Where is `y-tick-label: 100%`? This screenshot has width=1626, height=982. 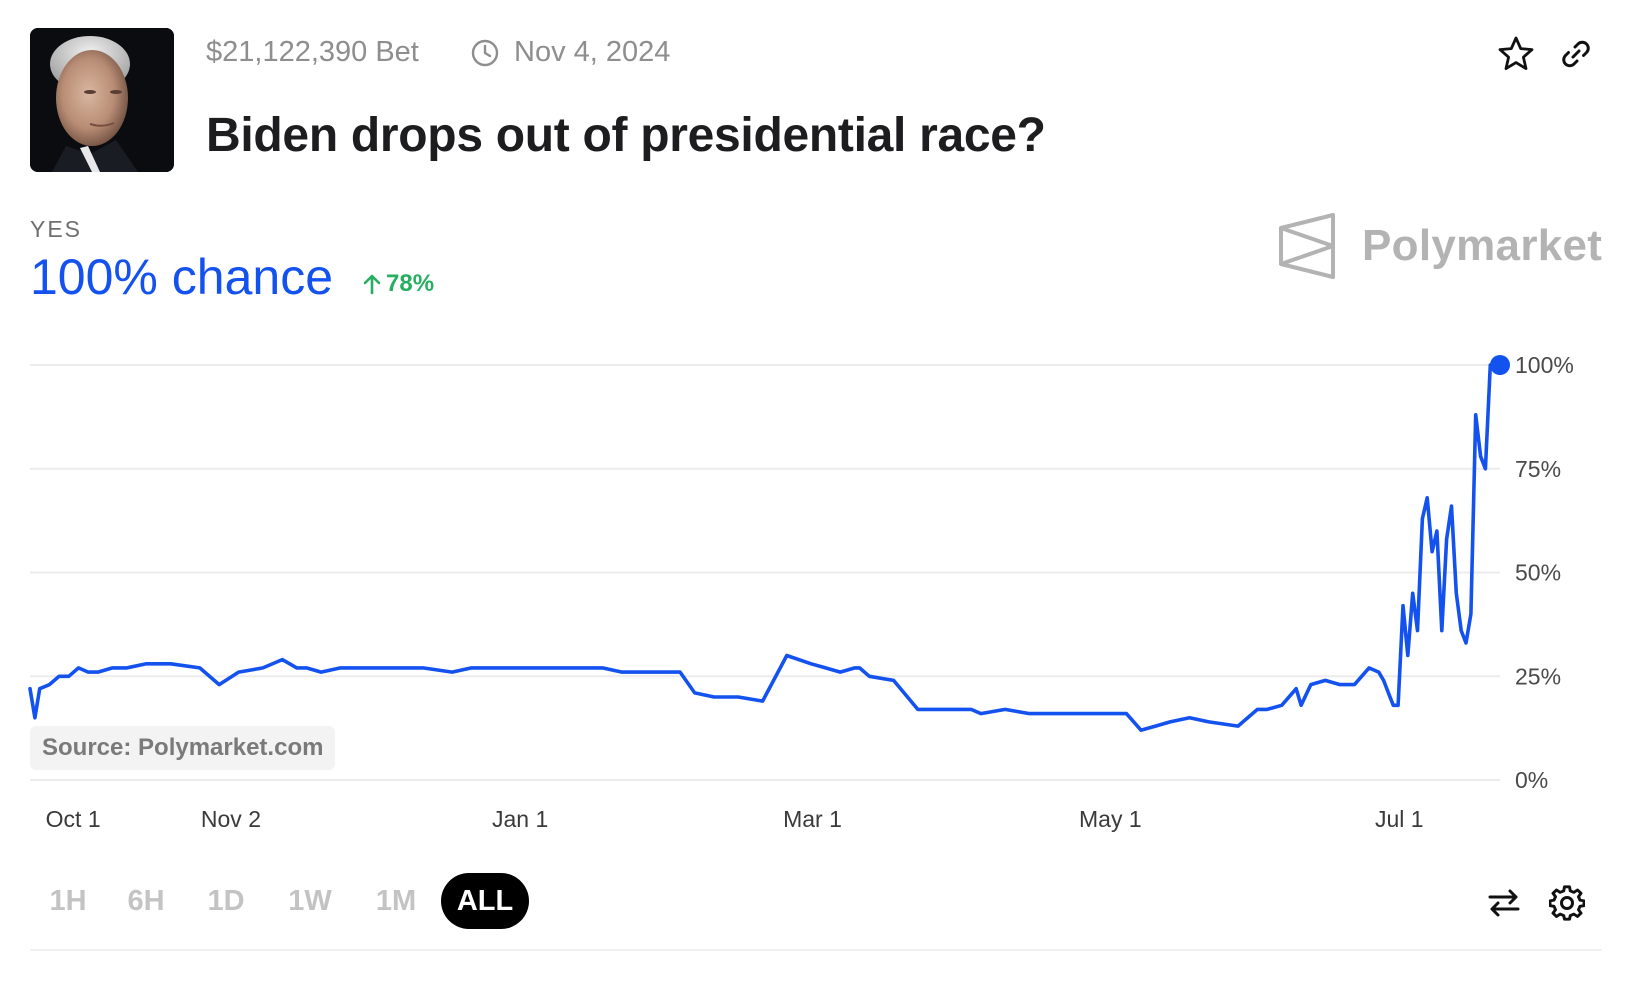 y-tick-label: 100% is located at coordinates (1544, 365).